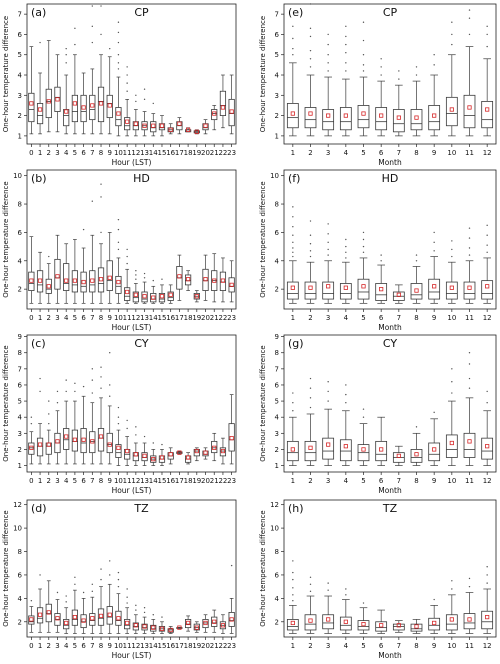  I want to click on y-axis-label: One-hour temperature difference, so click(263, 239).